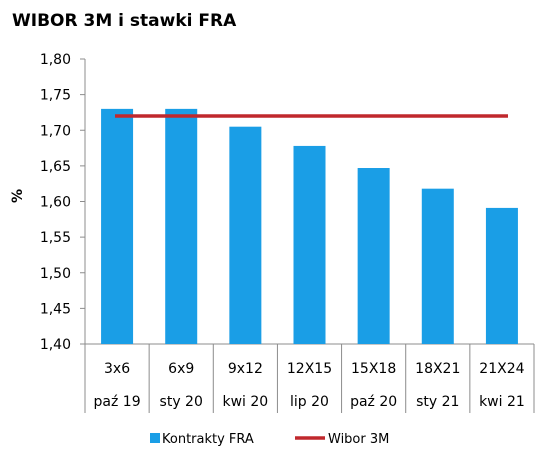 The height and width of the screenshot is (455, 545). I want to click on x-tick-date-label: kwi 20, so click(245, 402).